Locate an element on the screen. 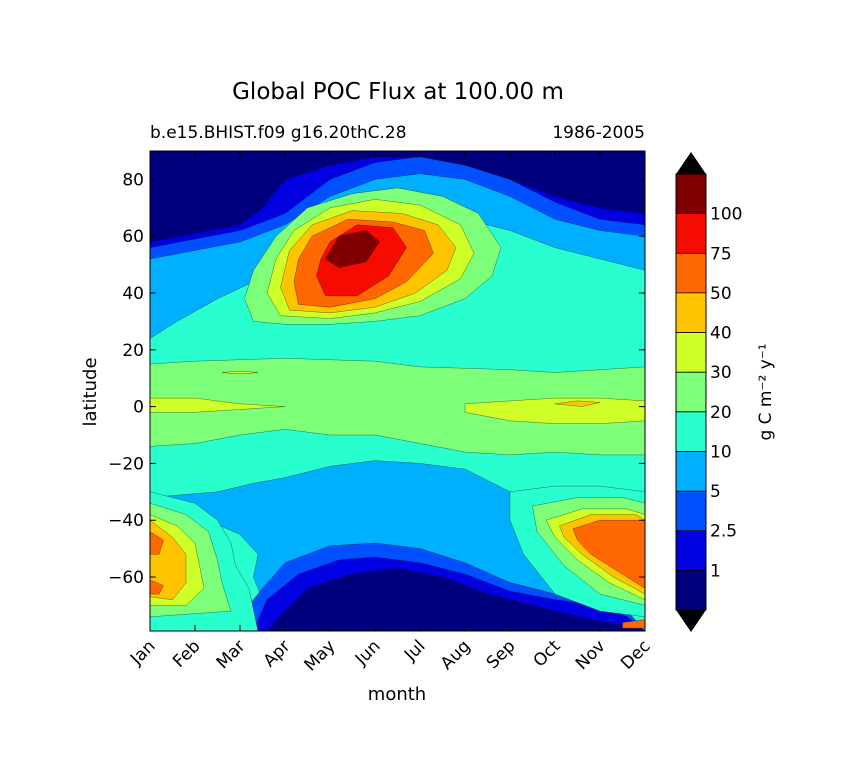  colorbar-frame is located at coordinates (691, 392).